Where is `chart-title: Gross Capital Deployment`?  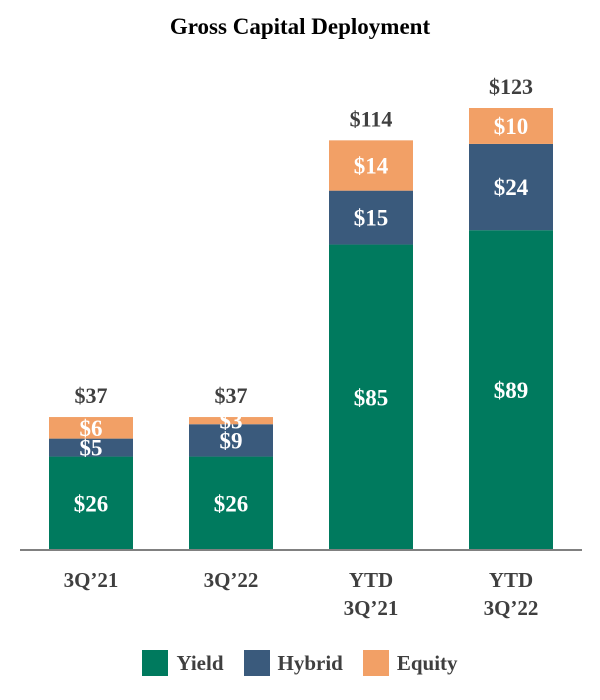
chart-title: Gross Capital Deployment is located at coordinates (300, 26).